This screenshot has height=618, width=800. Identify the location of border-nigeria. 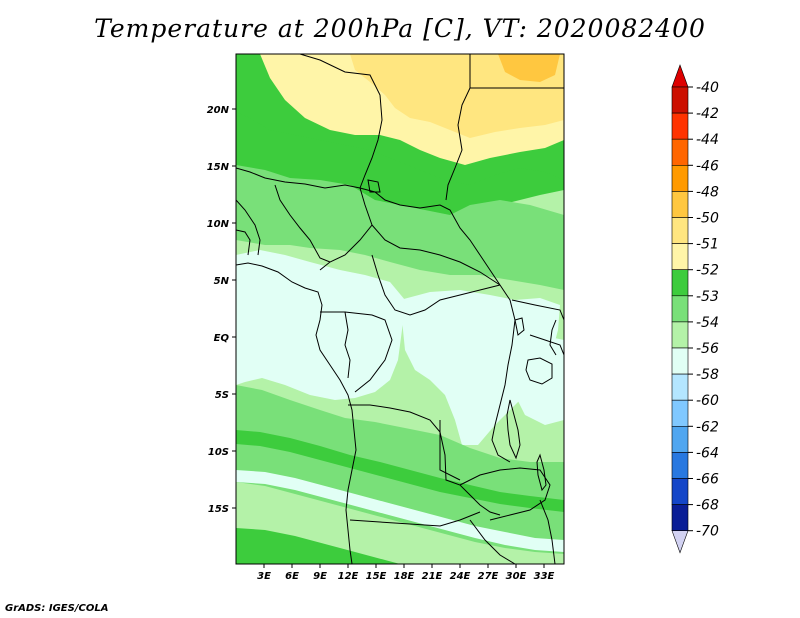
(302, 223).